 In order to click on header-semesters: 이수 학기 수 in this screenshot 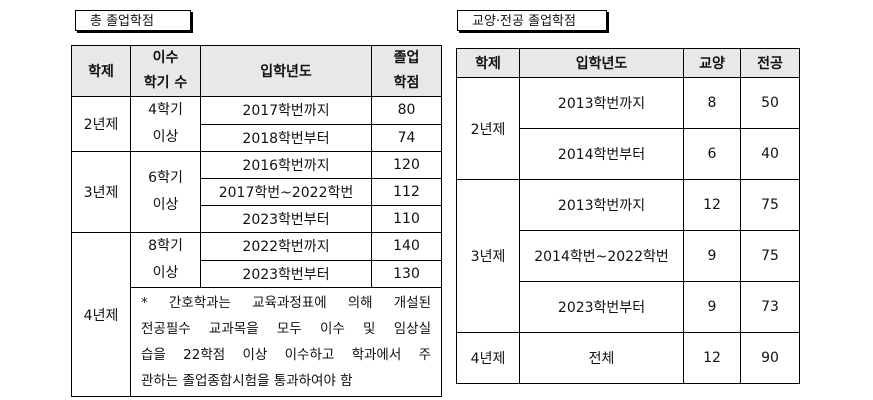, I will do `click(165, 71)`.